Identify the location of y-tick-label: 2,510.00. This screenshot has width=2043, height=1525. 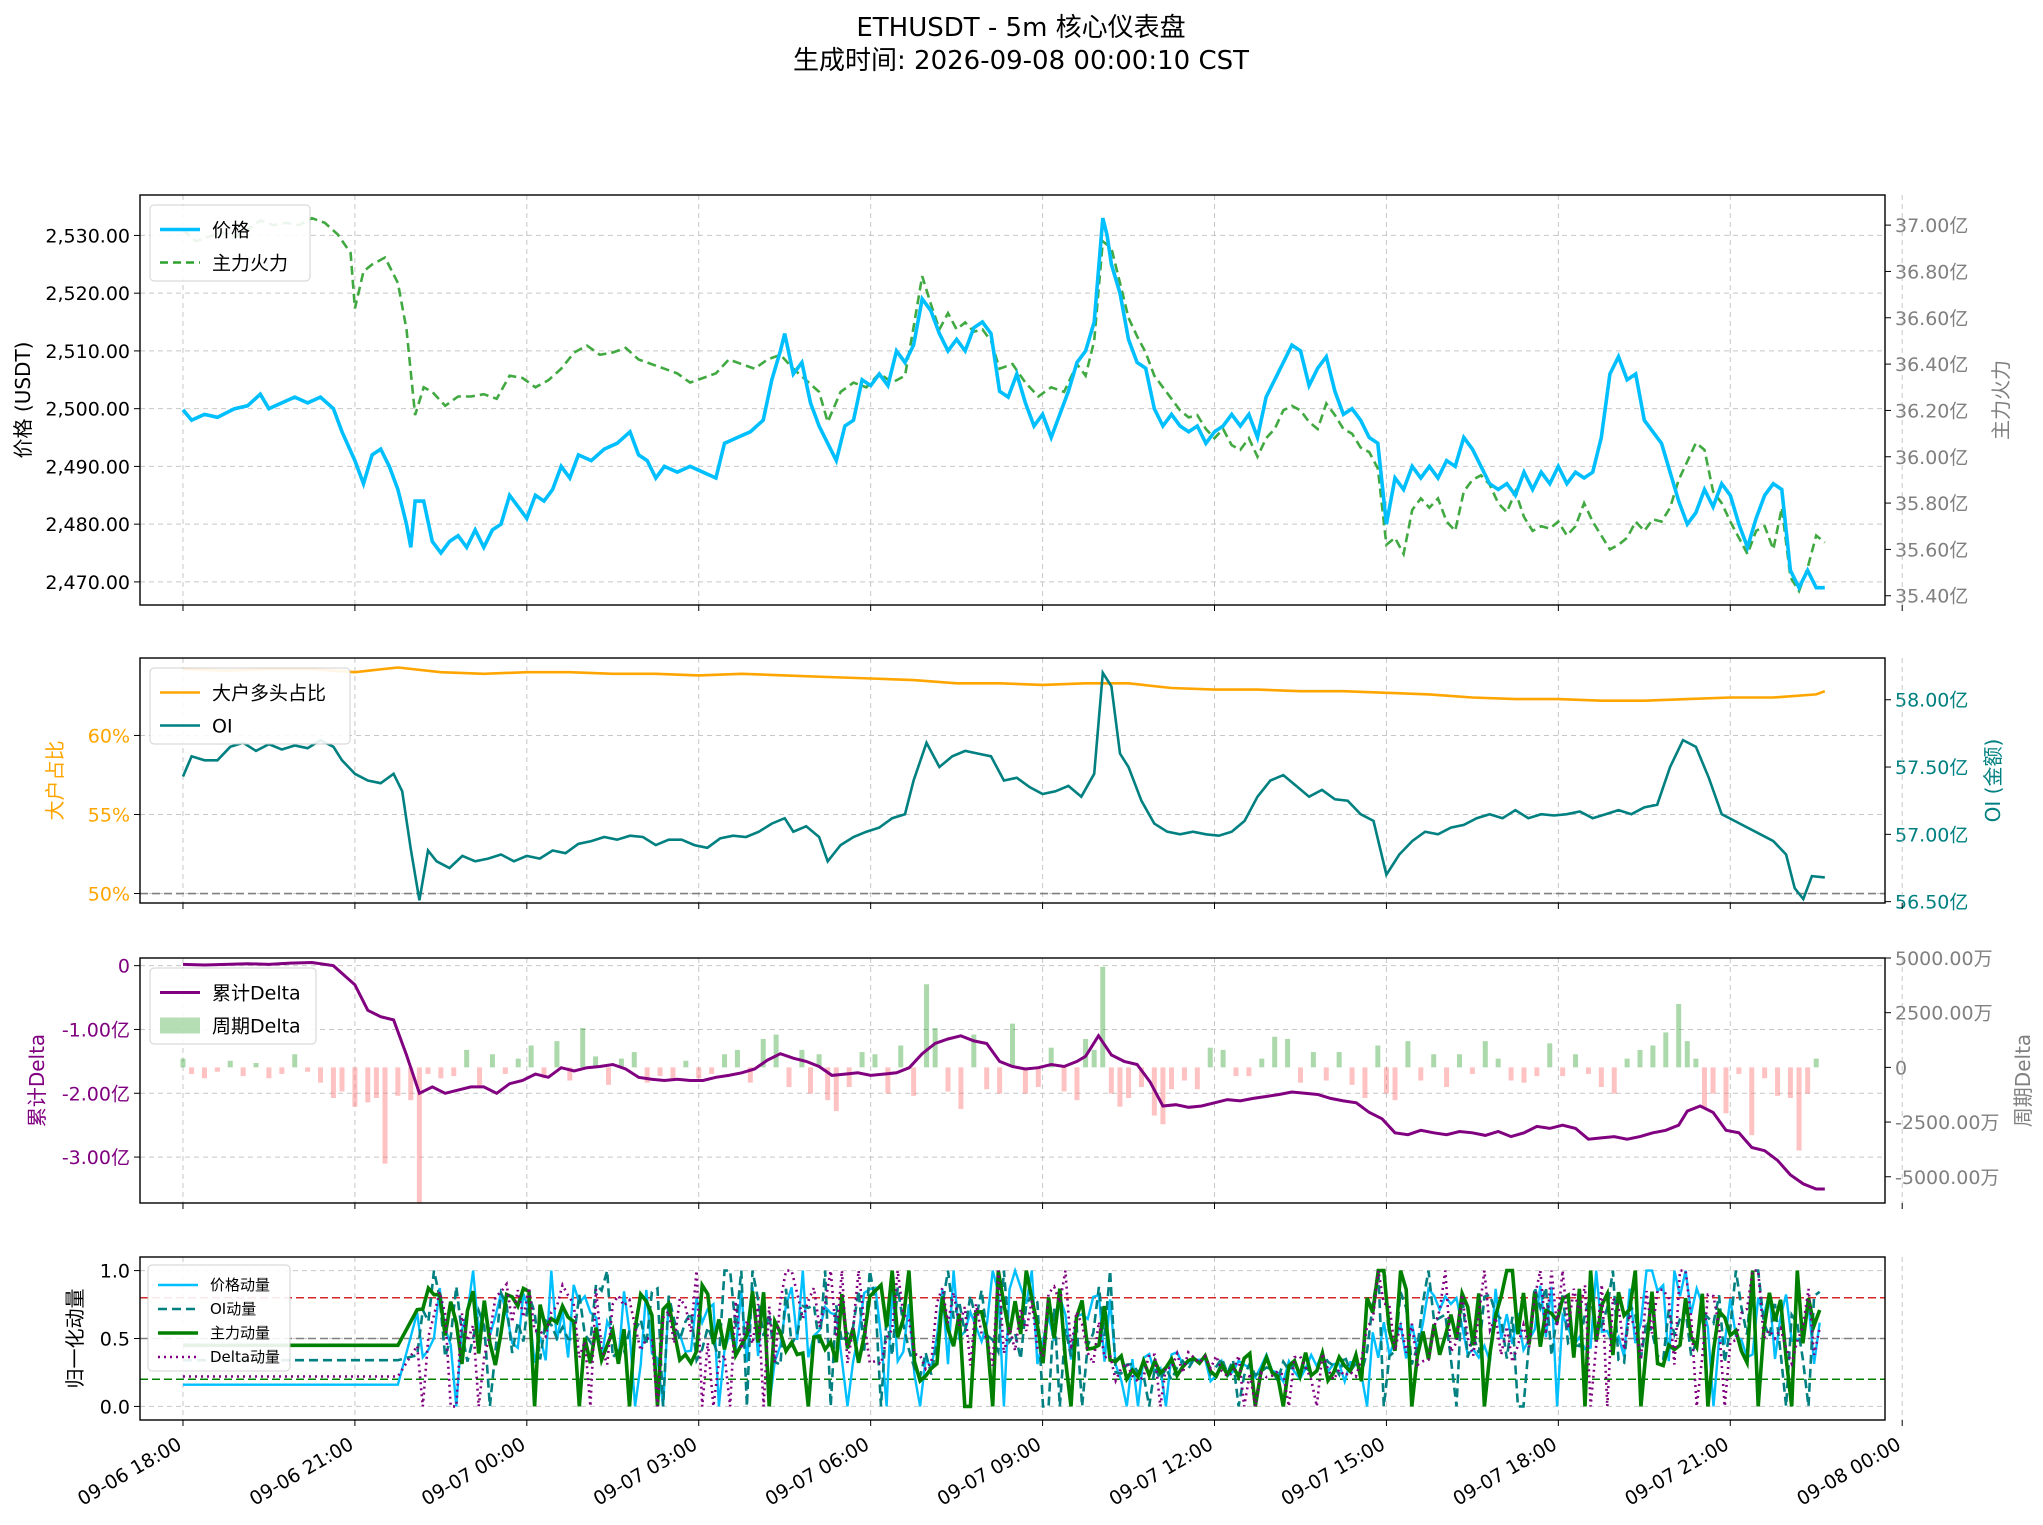
(87, 352).